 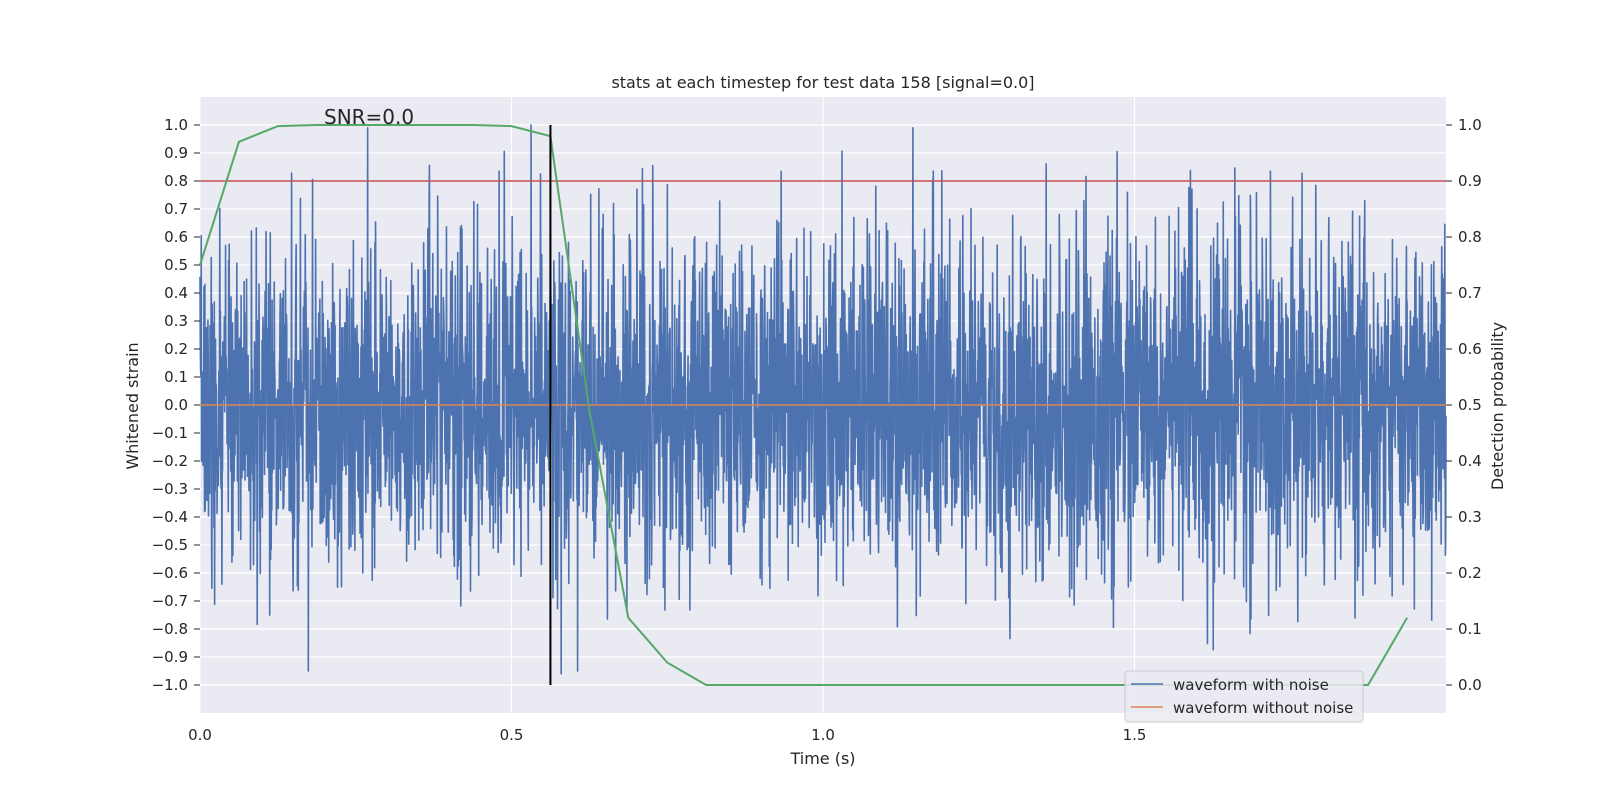 I want to click on y-left-tick-label: −0.7, so click(x=170, y=601).